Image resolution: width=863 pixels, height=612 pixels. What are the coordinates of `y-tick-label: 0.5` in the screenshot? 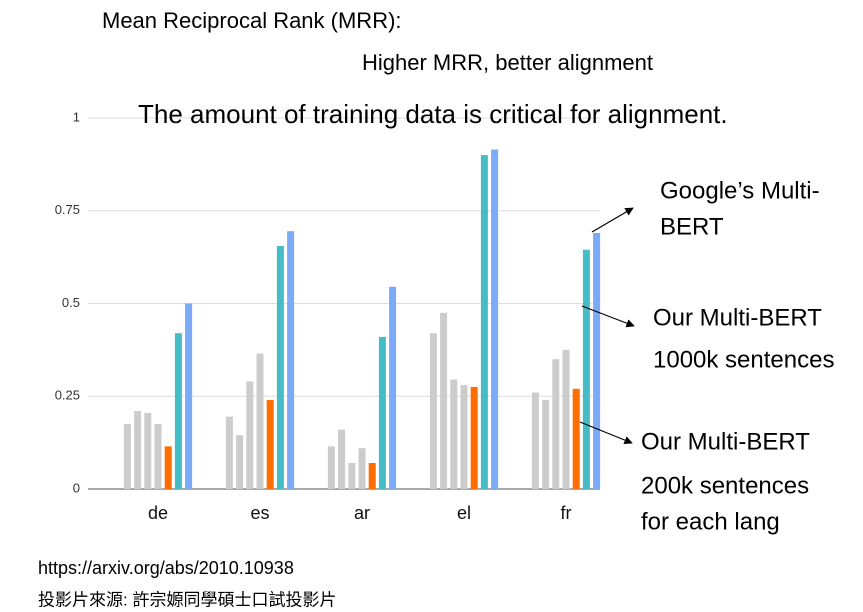 It's located at (71, 302).